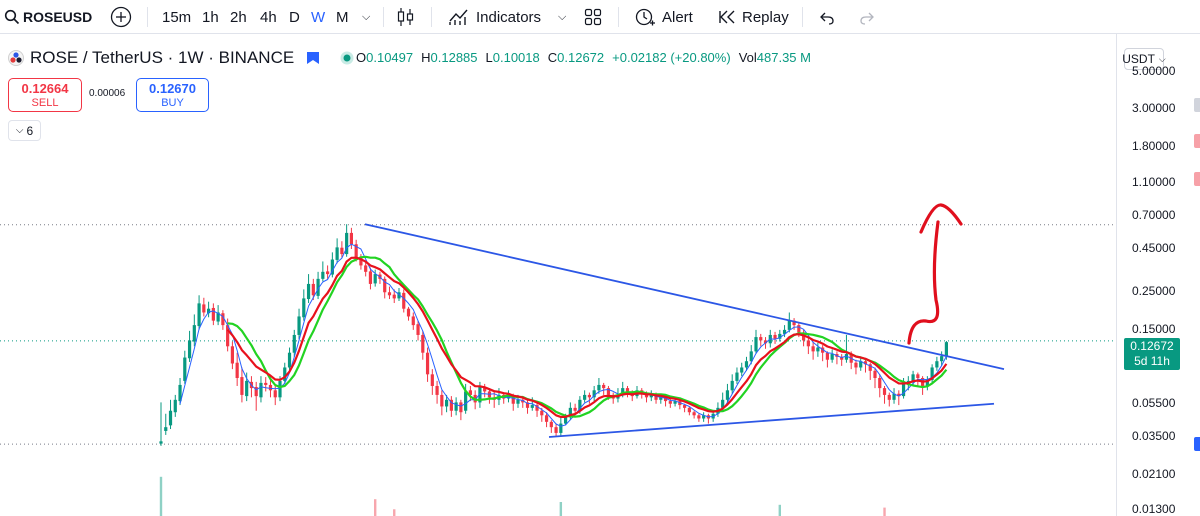  I want to click on price-tick-label: 1.10000, so click(1154, 182).